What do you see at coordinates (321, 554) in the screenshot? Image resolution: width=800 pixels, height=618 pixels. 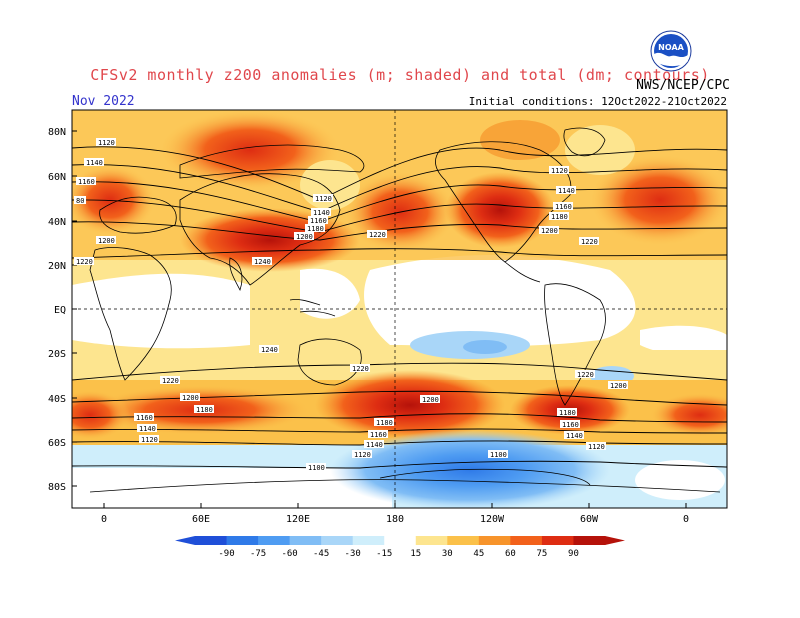 I see `legend-tick-label: -45` at bounding box center [321, 554].